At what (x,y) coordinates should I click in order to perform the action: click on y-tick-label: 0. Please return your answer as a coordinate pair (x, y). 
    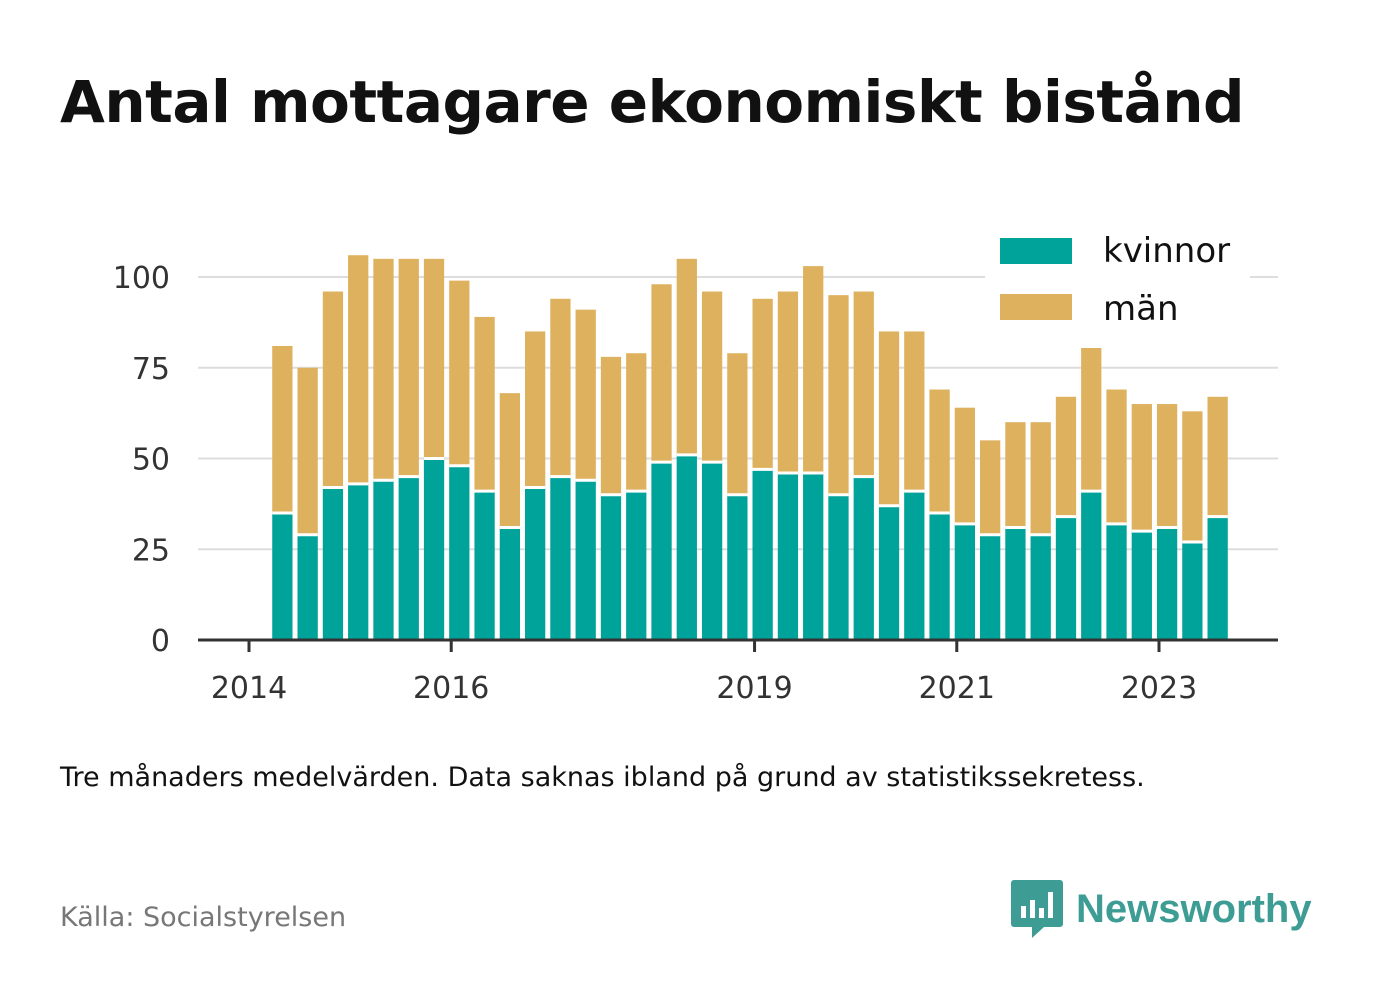
    Looking at the image, I should click on (160, 641).